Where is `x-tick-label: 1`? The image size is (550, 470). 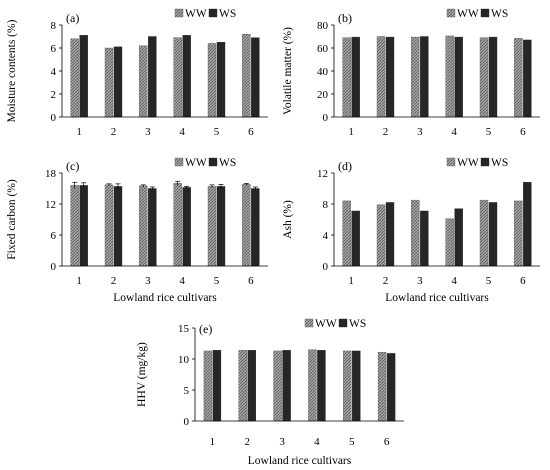
x-tick-label: 1 is located at coordinates (79, 281).